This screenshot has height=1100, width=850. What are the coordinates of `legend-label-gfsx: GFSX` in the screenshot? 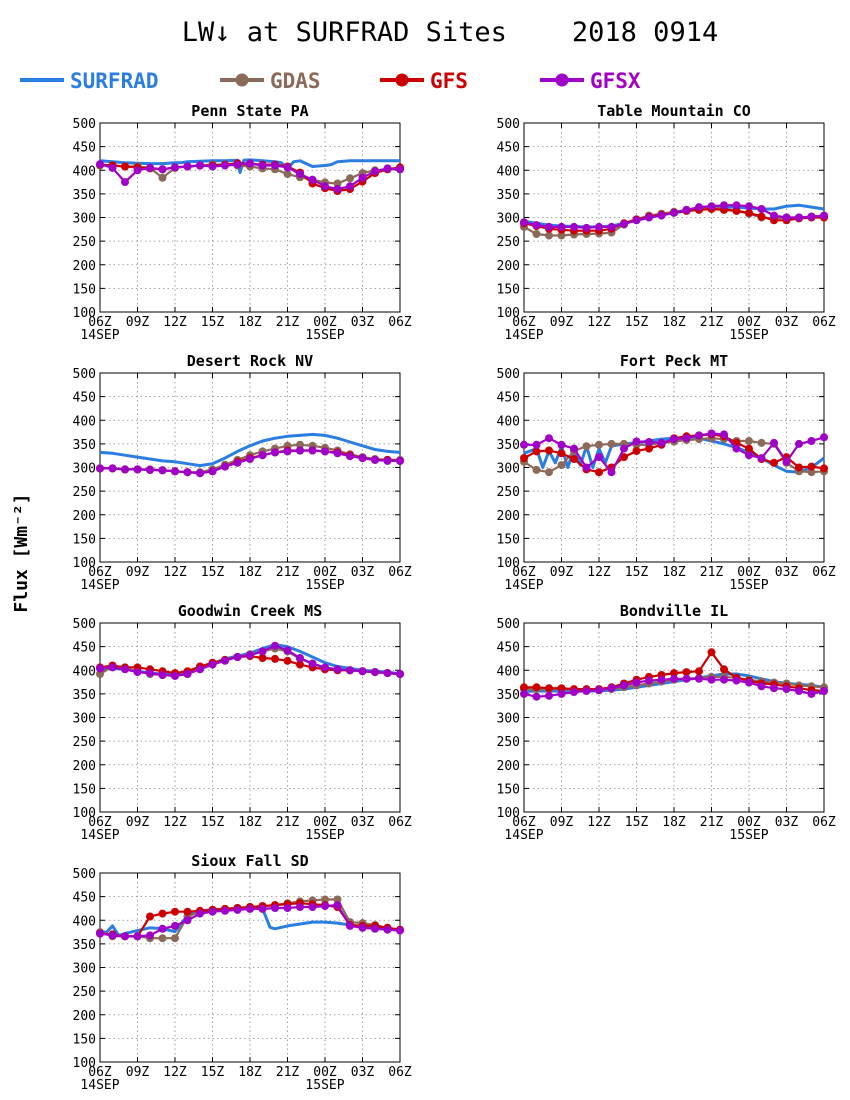 It's located at (615, 81).